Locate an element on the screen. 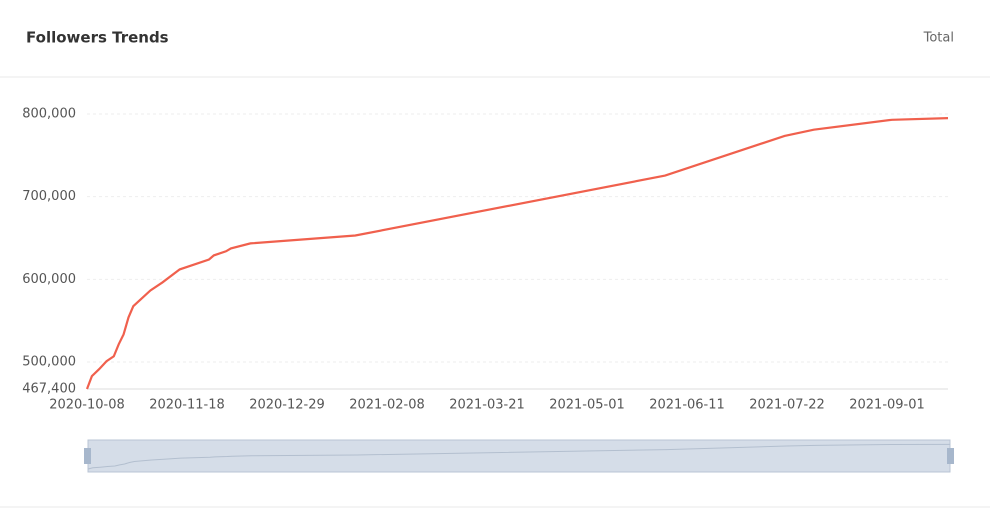 Image resolution: width=990 pixels, height=509 pixels. y-tick-label: 600,000 is located at coordinates (49, 279).